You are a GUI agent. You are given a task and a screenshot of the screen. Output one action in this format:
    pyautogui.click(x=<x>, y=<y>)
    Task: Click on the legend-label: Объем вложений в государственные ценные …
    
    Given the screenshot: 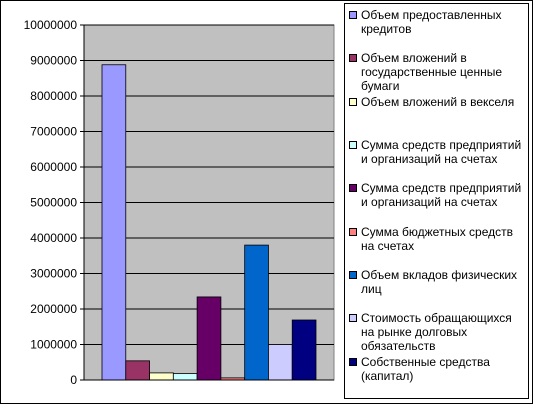 What is the action you would take?
    pyautogui.click(x=431, y=72)
    